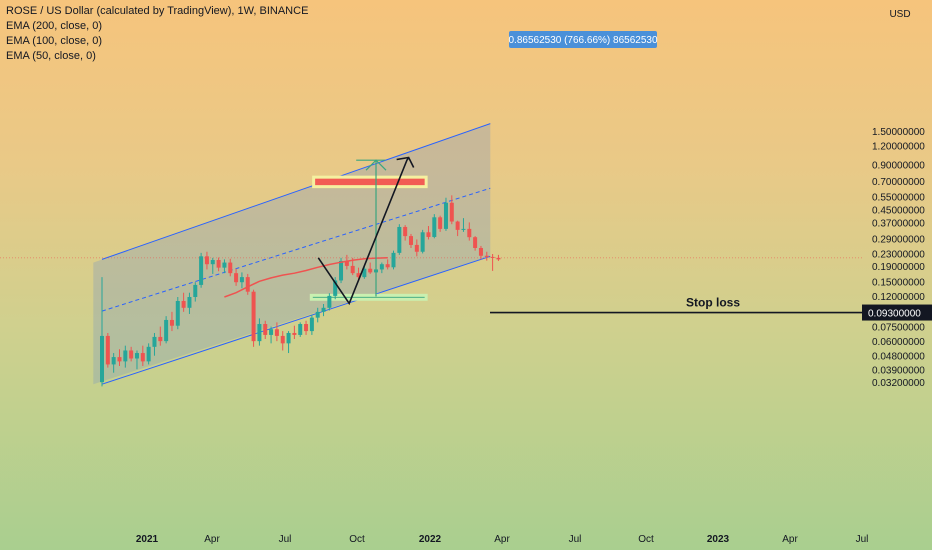 This screenshot has width=932, height=550. What do you see at coordinates (898, 383) in the screenshot?
I see `price-tick-label: 0.03200000` at bounding box center [898, 383].